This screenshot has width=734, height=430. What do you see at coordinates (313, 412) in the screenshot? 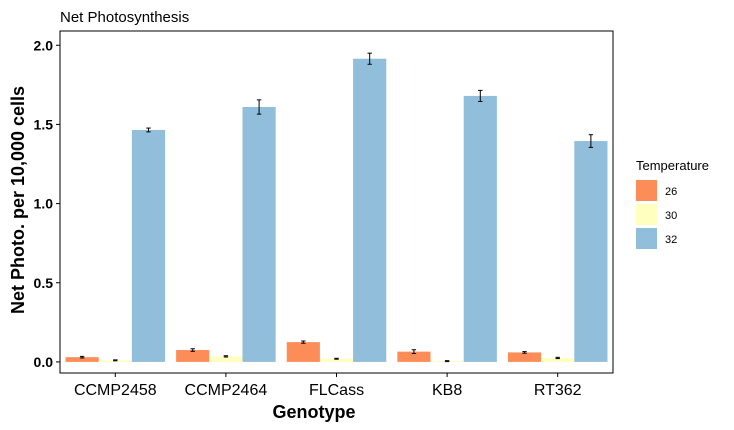
I see `x-axis-title: Genotype` at bounding box center [313, 412].